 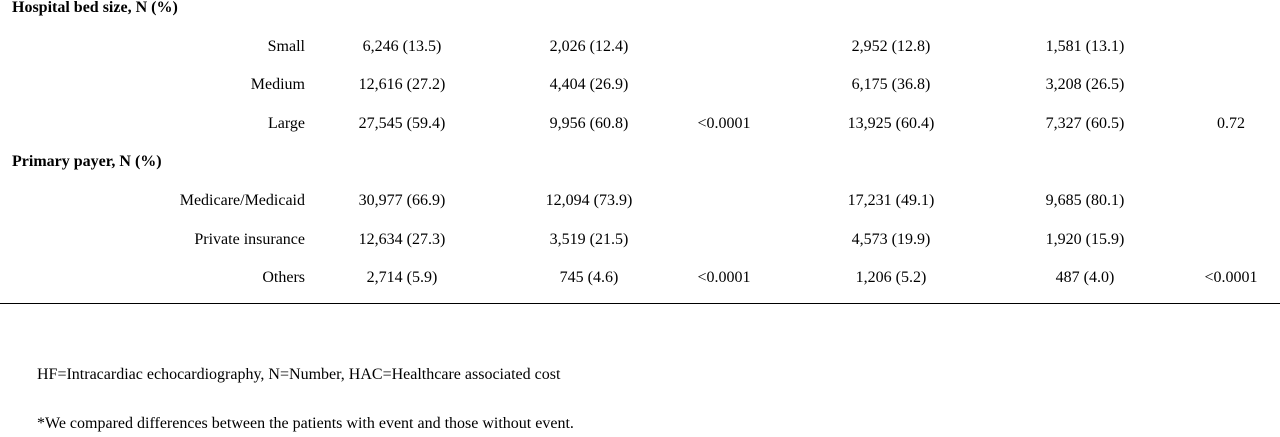 What do you see at coordinates (249, 239) in the screenshot?
I see `row-label: Private insurance` at bounding box center [249, 239].